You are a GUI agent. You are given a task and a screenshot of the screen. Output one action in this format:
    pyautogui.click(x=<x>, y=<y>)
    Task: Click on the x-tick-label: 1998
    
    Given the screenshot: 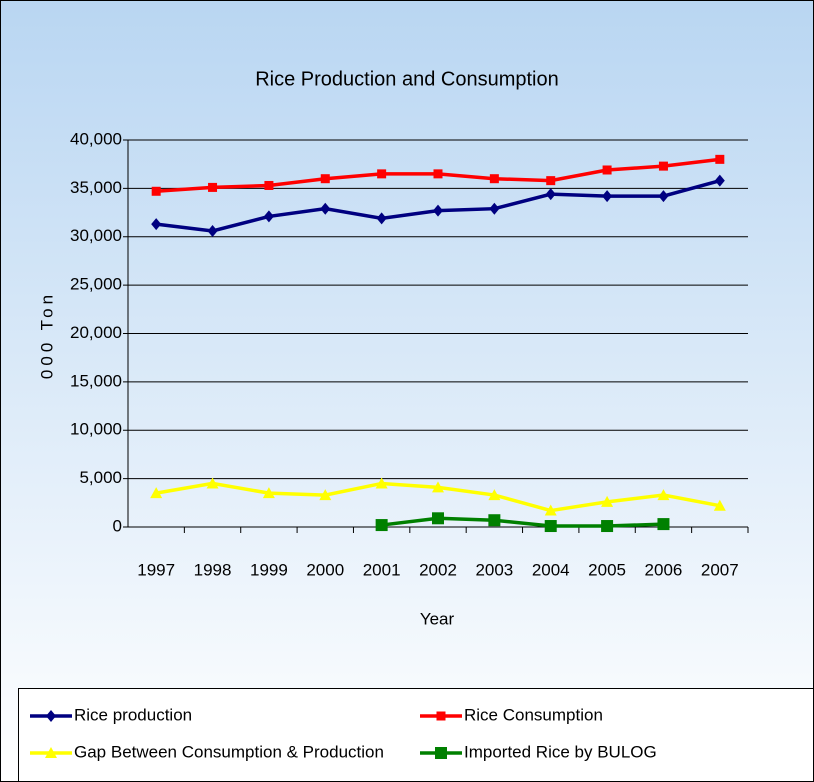 What is the action you would take?
    pyautogui.click(x=213, y=569)
    